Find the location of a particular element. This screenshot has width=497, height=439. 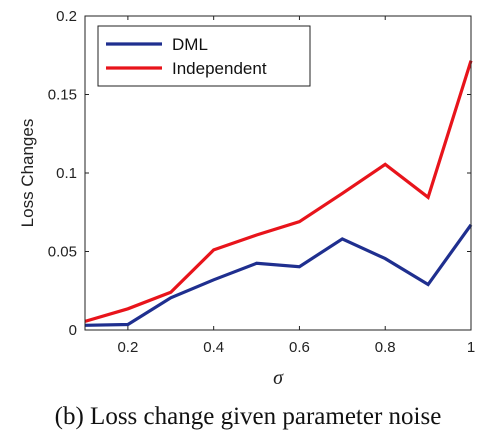

x-tick-label: 1 is located at coordinates (471, 347).